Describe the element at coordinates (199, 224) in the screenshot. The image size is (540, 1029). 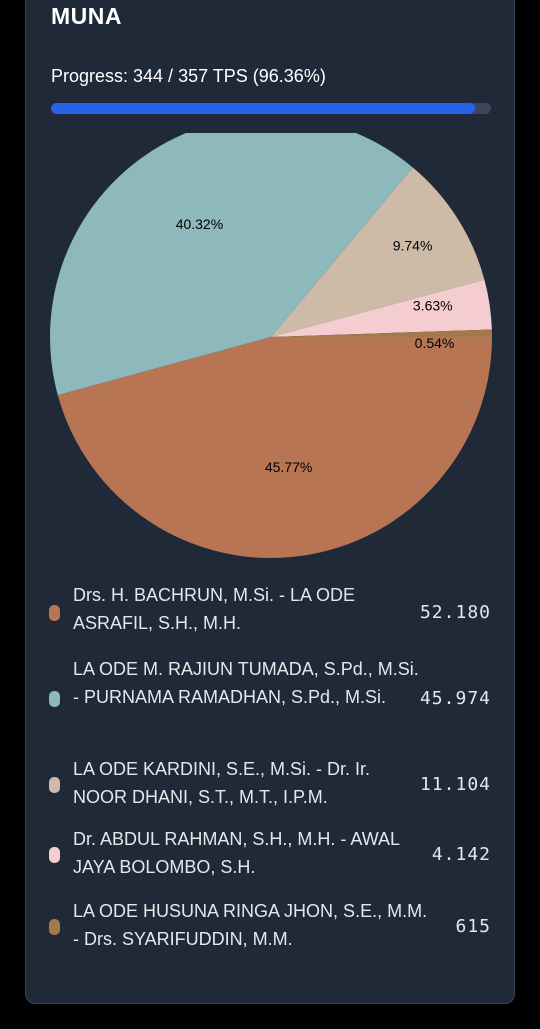
I see `pie-slice-label: 40.32%` at that location.